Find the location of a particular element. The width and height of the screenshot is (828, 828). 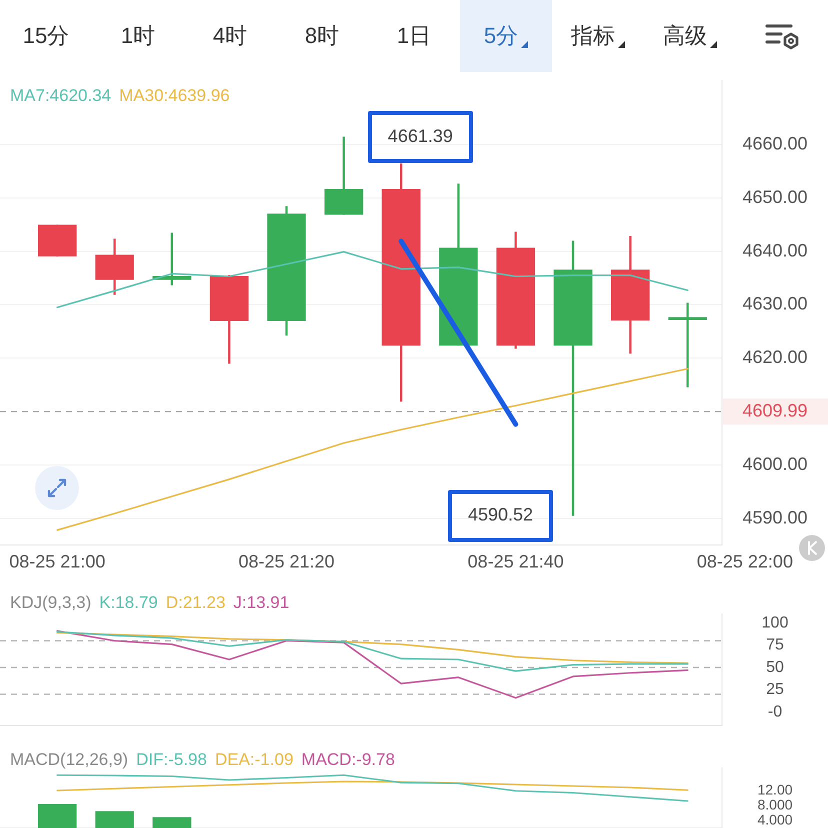

y-tick-label: 4660.00 is located at coordinates (775, 143).